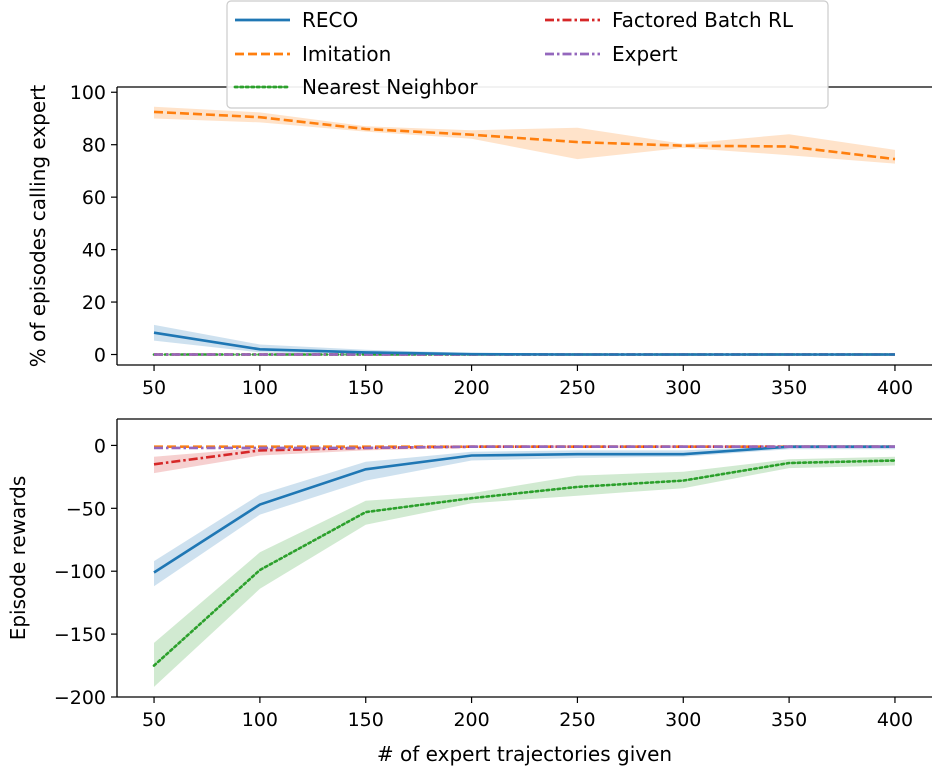  I want to click on legend-box, so click(527, 54).